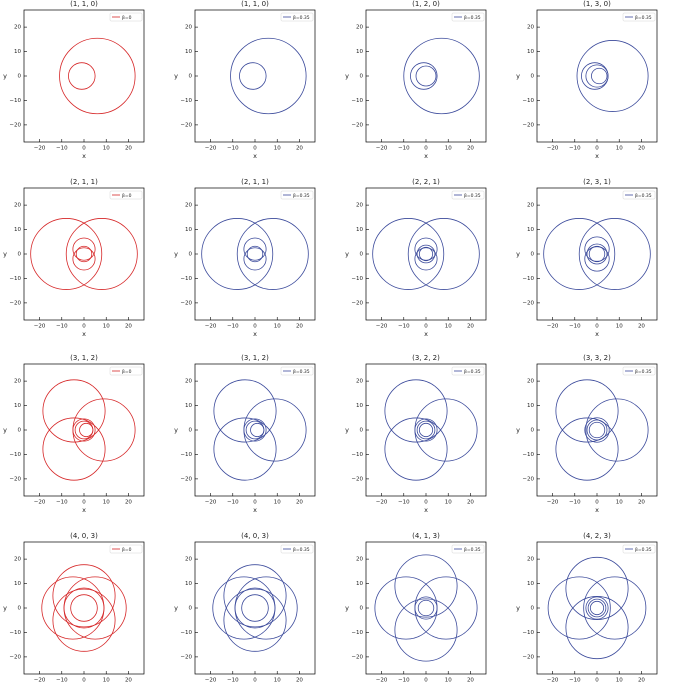 This screenshot has height=685, width=685. Describe the element at coordinates (84, 182) in the screenshot. I see `panel-title: (2, 1, 1)` at that location.